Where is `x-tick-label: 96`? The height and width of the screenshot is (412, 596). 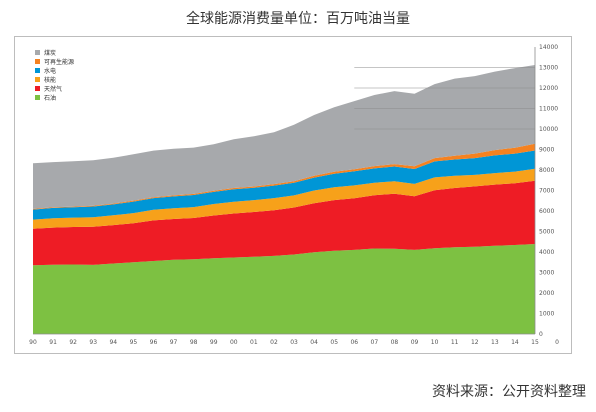
x-tick-label: 96 is located at coordinates (154, 342).